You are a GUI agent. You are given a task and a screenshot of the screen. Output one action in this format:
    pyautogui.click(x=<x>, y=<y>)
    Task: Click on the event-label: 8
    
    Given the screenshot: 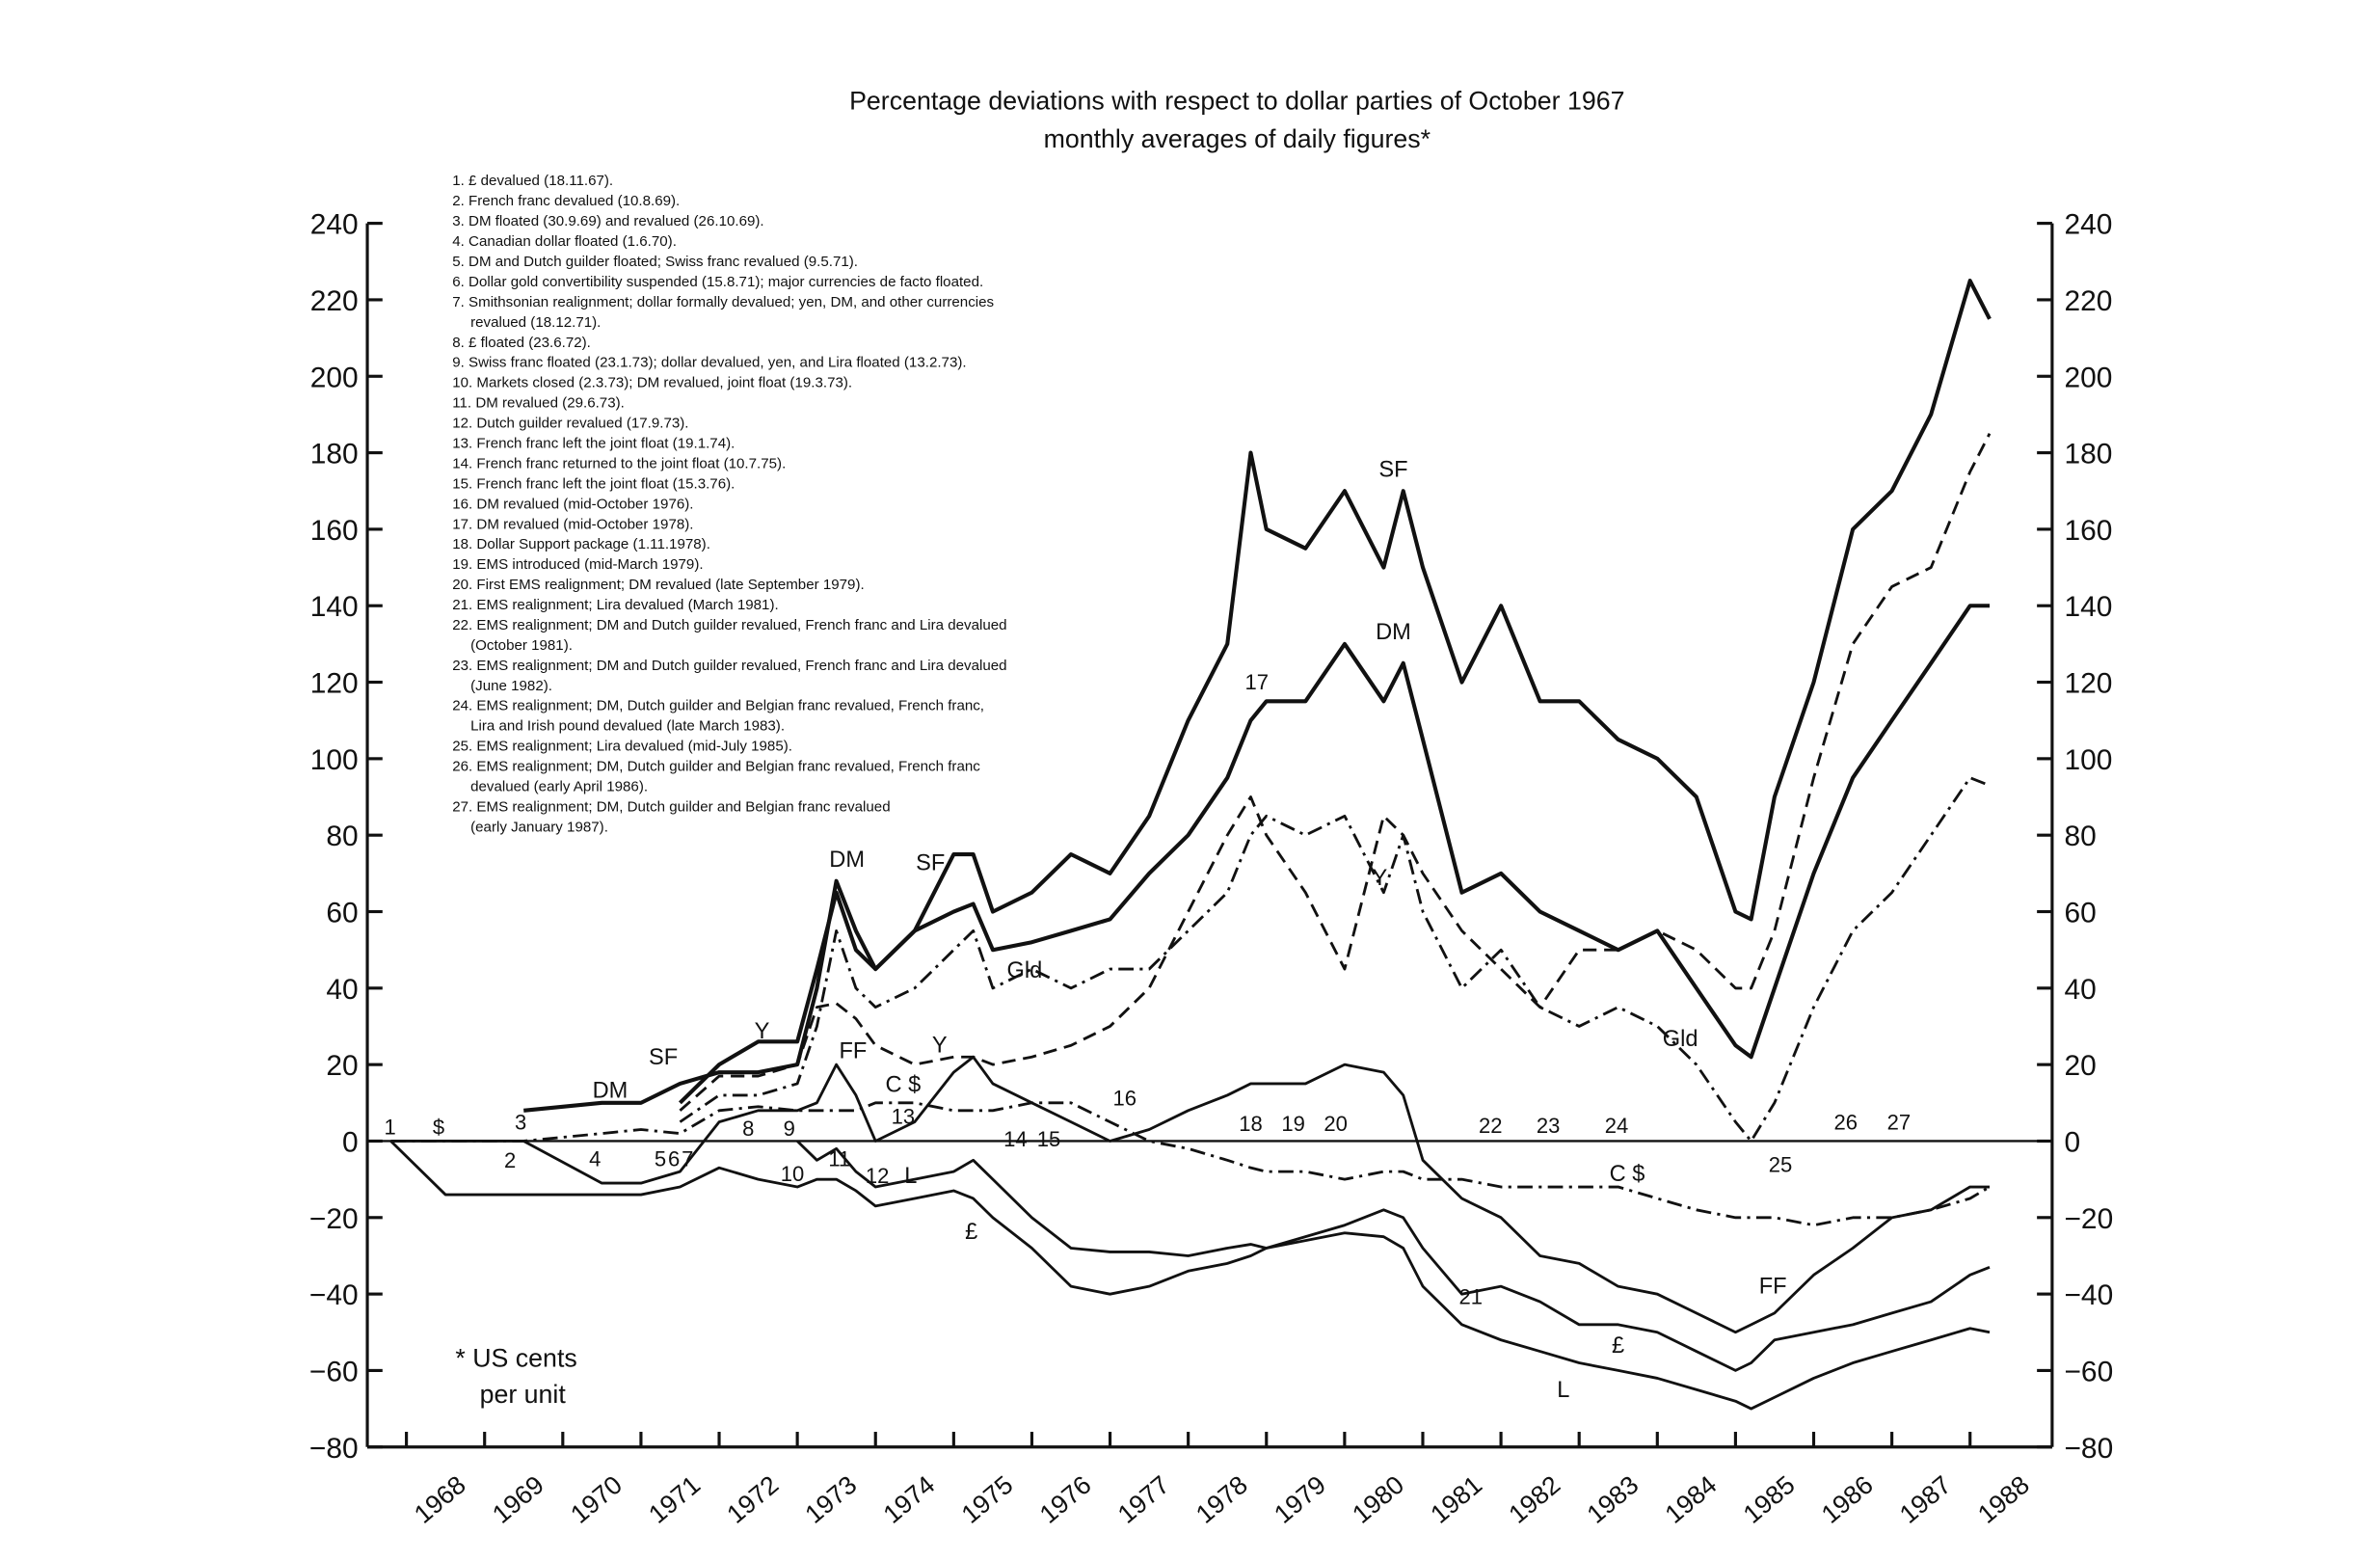 What is the action you would take?
    pyautogui.click(x=748, y=1129)
    